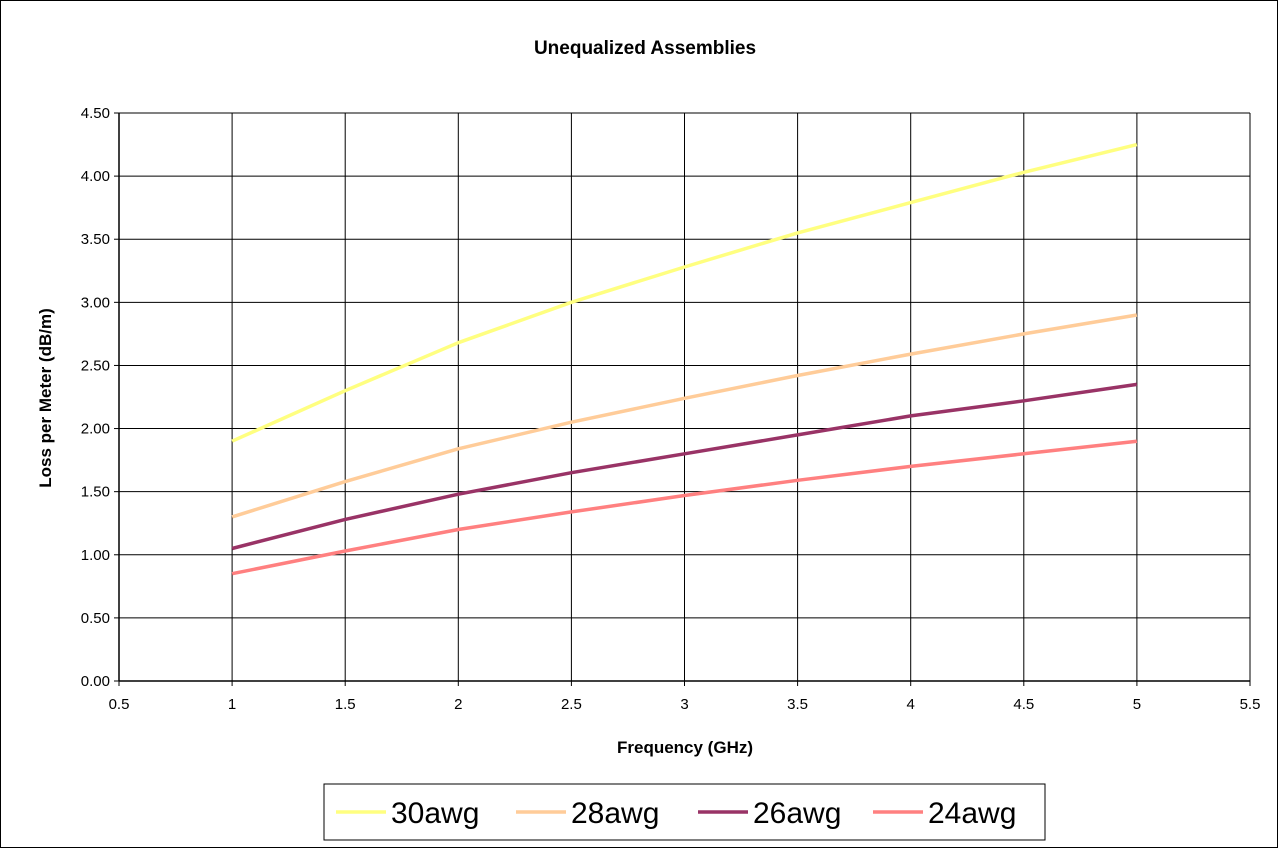 The image size is (1278, 849). Describe the element at coordinates (435, 813) in the screenshot. I see `legend-label-30awg: 30awg` at that location.